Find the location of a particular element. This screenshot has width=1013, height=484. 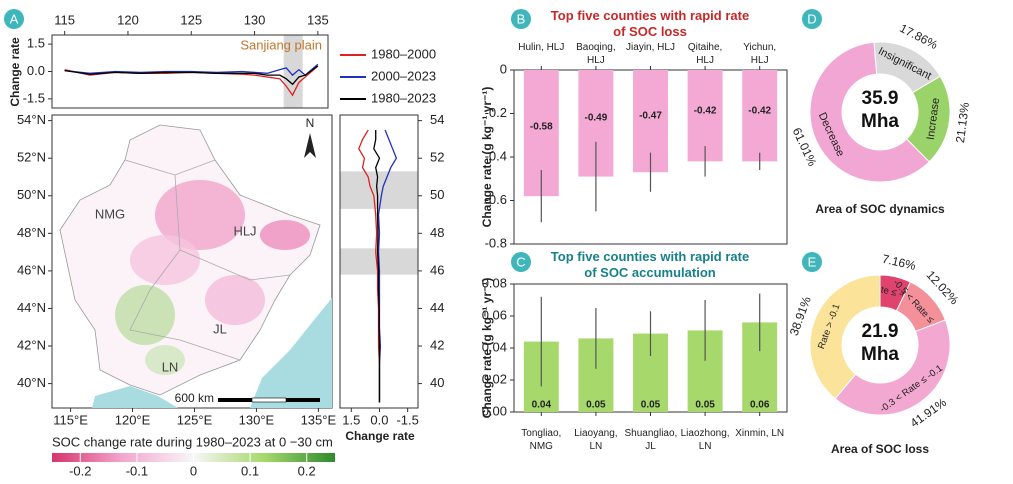

y-tick-label: 0.06 is located at coordinates (494, 314).